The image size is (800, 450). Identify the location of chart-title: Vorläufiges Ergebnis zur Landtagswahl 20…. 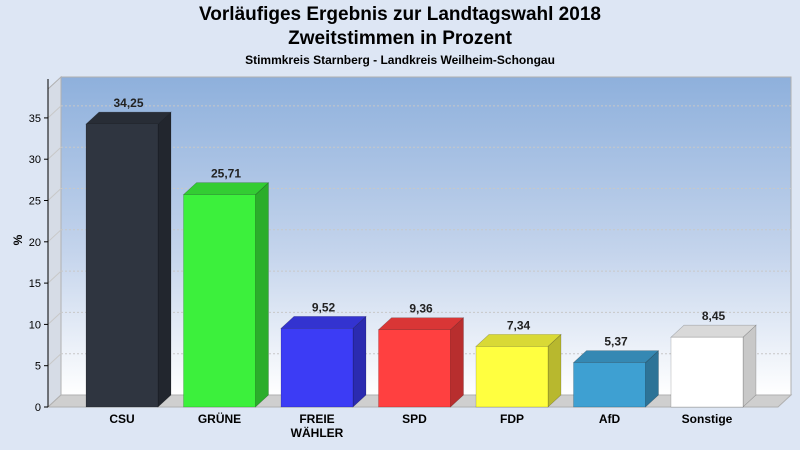
(400, 14).